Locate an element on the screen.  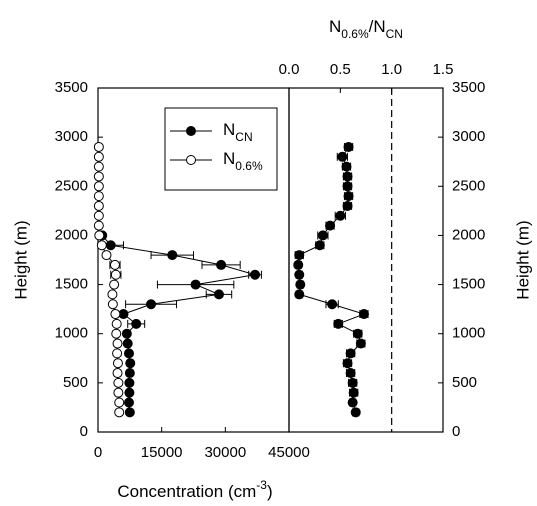
legend-box is located at coordinates (221, 149).